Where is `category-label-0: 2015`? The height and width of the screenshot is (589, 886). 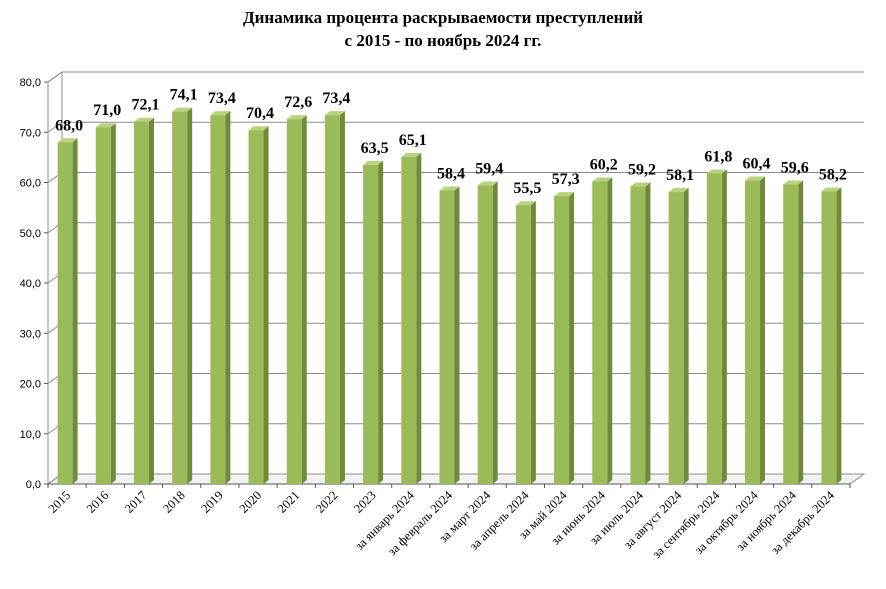
category-label-0: 2015 is located at coordinates (60, 502).